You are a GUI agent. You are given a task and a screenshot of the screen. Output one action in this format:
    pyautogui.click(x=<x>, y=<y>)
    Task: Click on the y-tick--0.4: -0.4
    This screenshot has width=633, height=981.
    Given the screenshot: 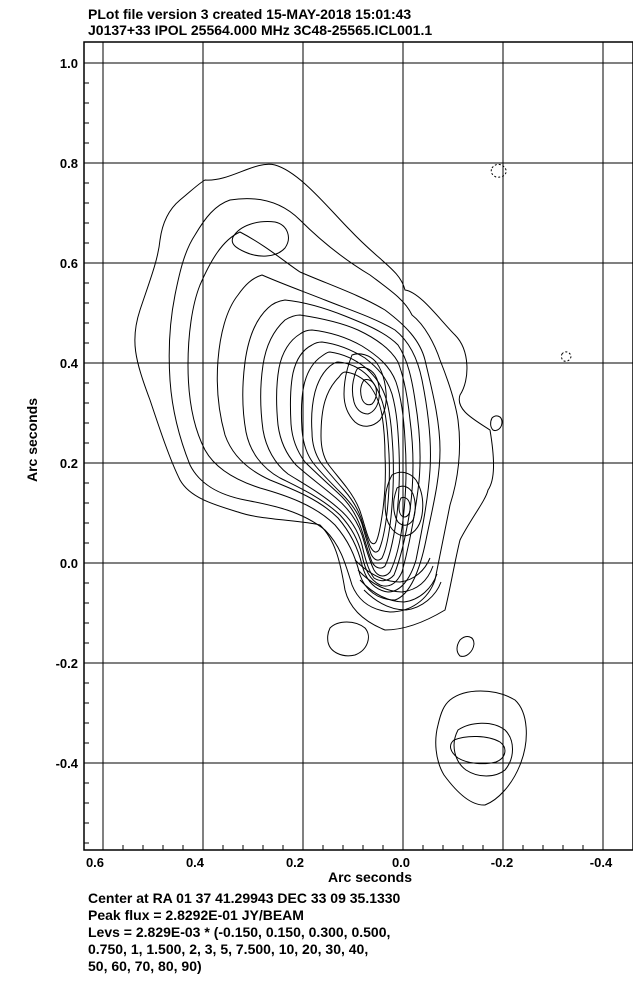 What is the action you would take?
    pyautogui.click(x=67, y=763)
    